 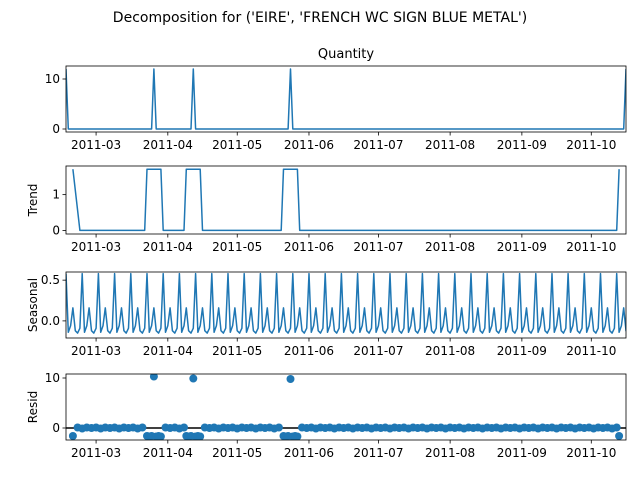 I want to click on trend-line, so click(x=346, y=200).